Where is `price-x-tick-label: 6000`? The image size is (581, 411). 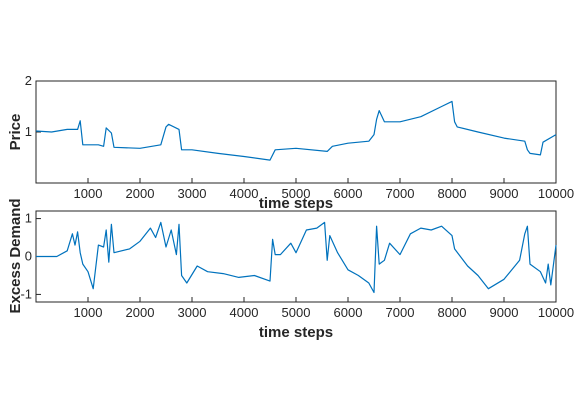 price-x-tick-label: 6000 is located at coordinates (348, 193).